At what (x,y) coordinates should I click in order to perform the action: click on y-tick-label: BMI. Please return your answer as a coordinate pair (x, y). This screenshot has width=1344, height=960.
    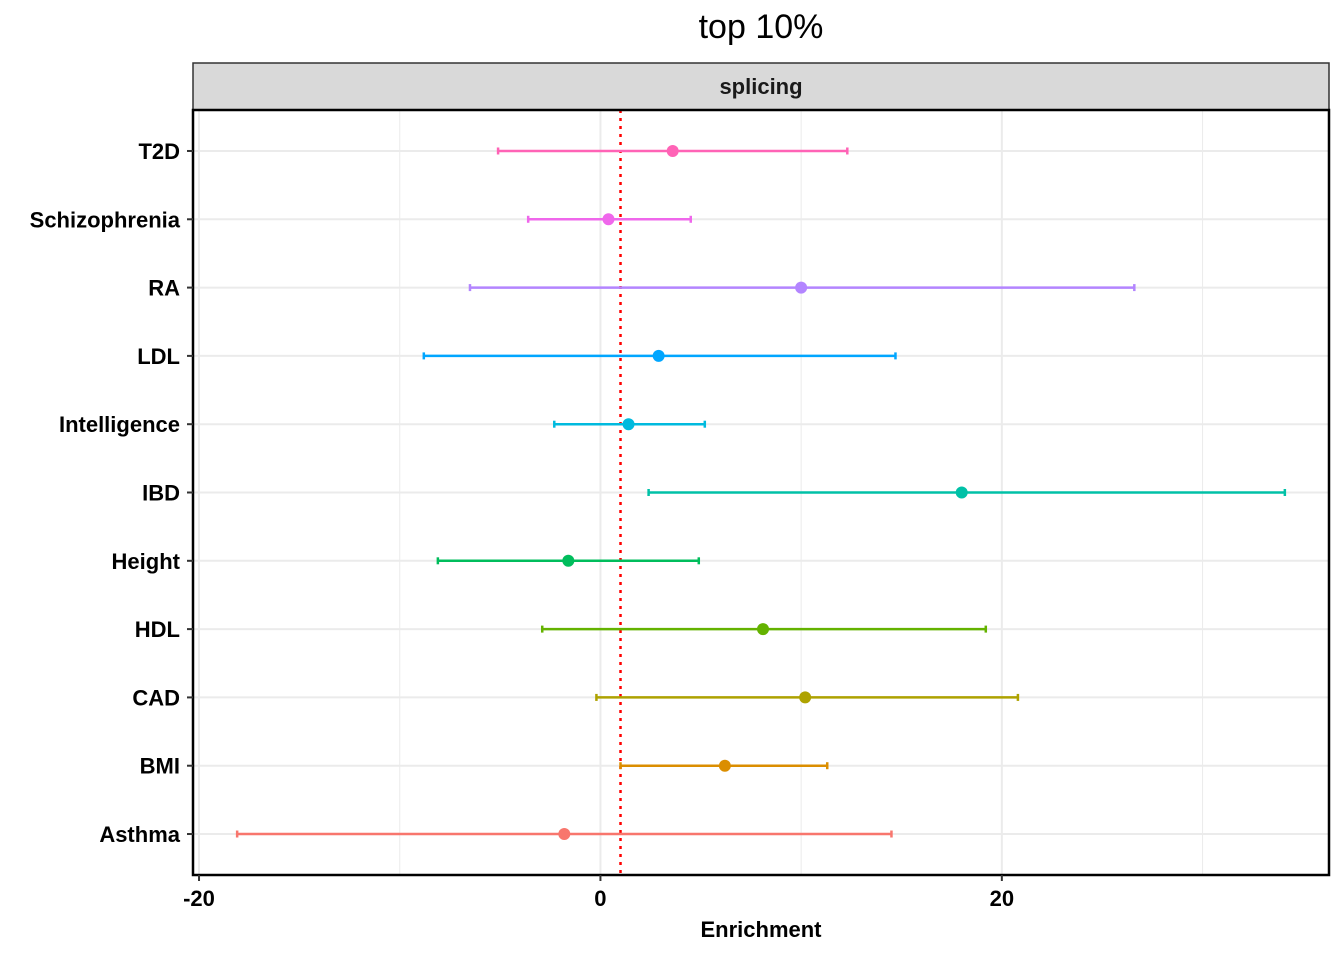
    Looking at the image, I should click on (160, 766).